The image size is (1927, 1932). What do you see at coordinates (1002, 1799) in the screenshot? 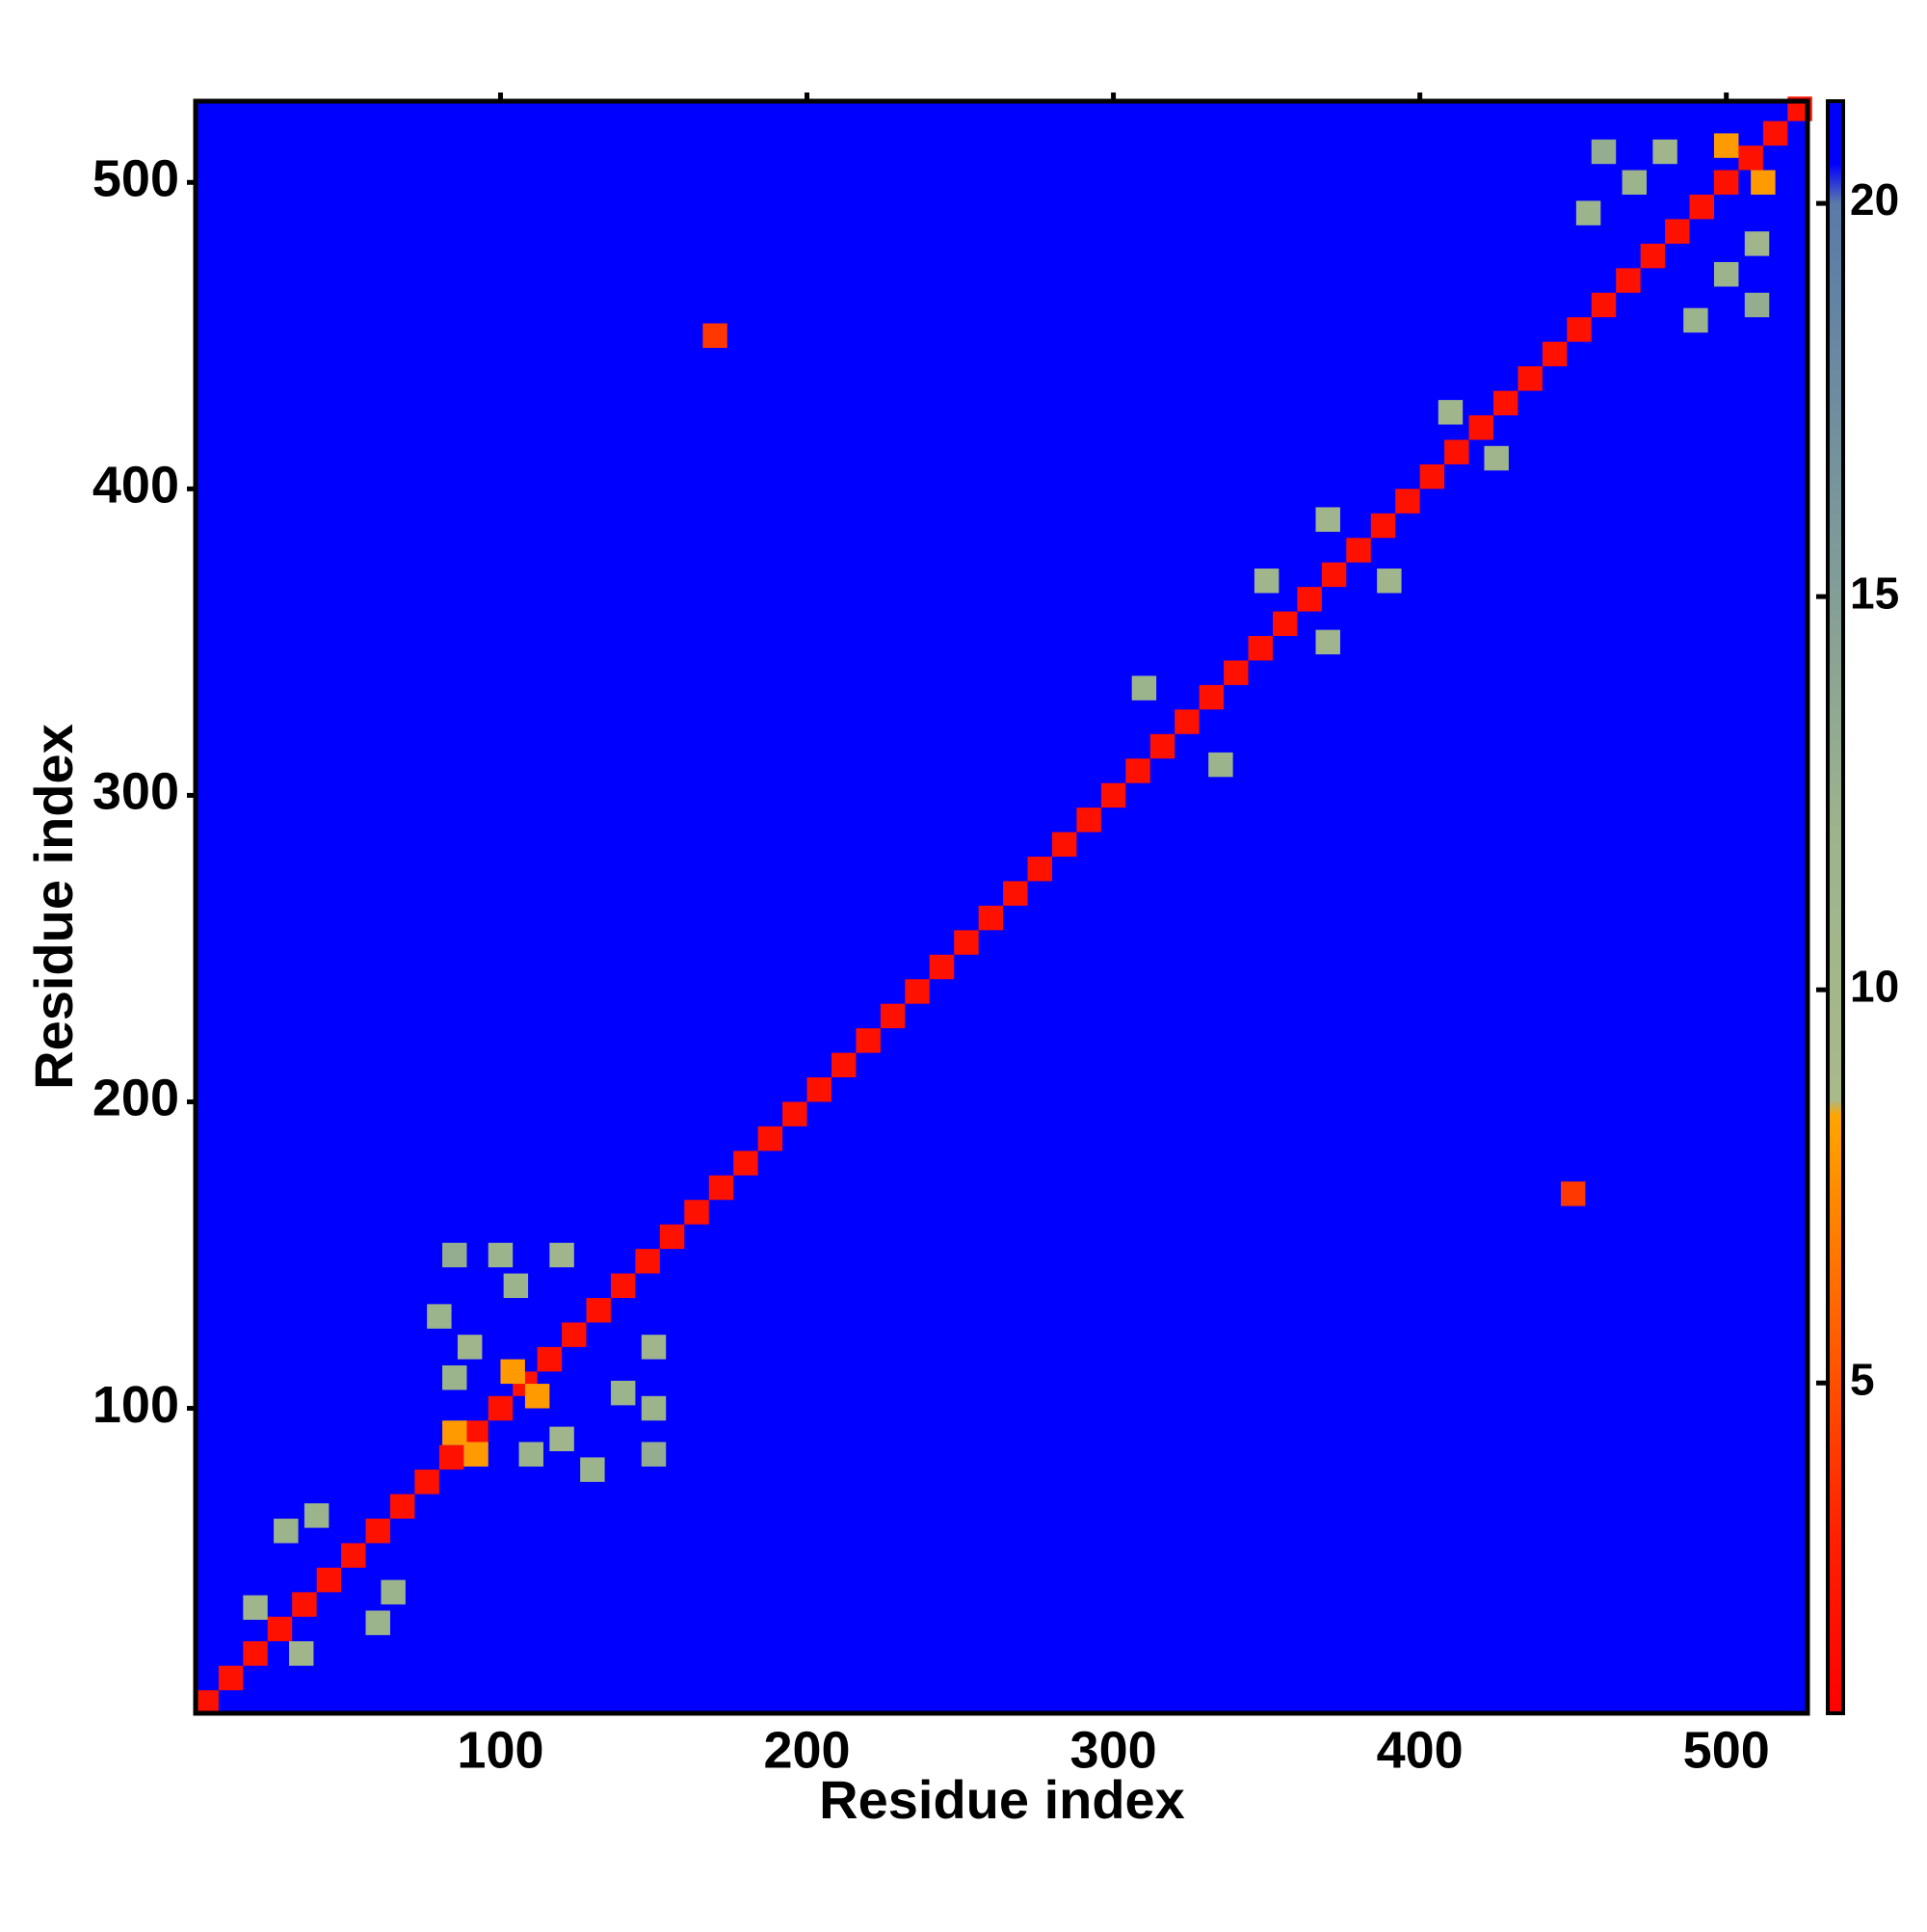
I see `x-axis-title: Residue index` at bounding box center [1002, 1799].